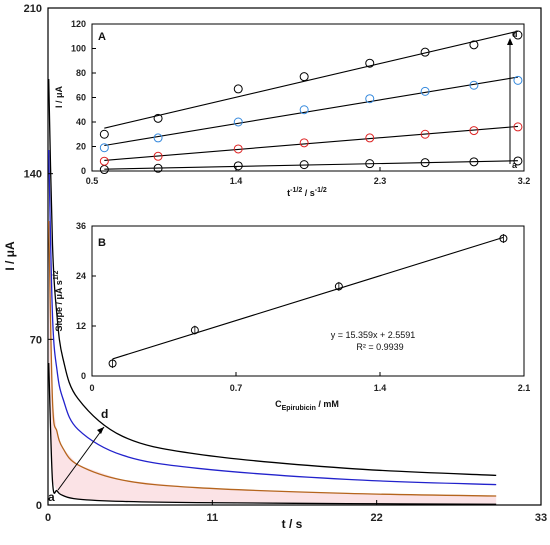 The image size is (550, 545). What do you see at coordinates (288, 193) in the screenshot?
I see `inset-a-x-label-main: t` at bounding box center [288, 193].